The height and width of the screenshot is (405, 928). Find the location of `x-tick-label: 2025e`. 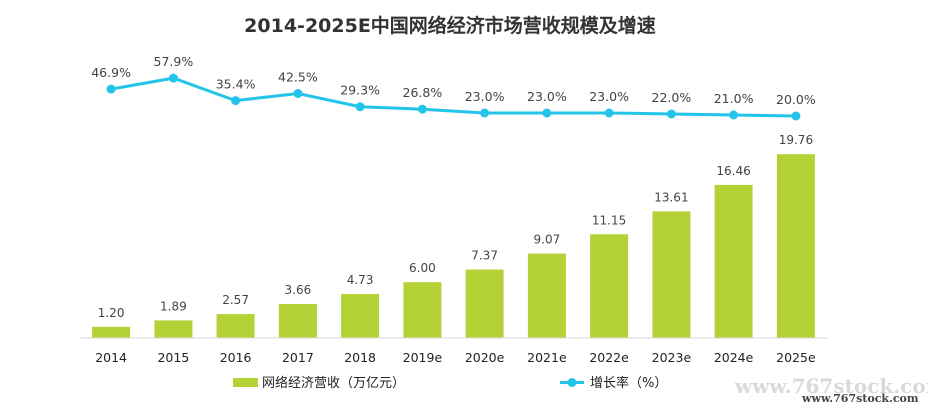

x-tick-label: 2025e is located at coordinates (796, 357).